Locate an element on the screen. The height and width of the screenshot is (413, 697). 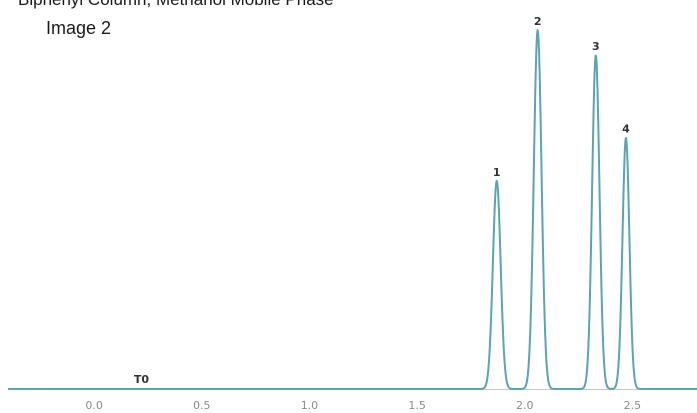
peak-label: 2 is located at coordinates (538, 21).